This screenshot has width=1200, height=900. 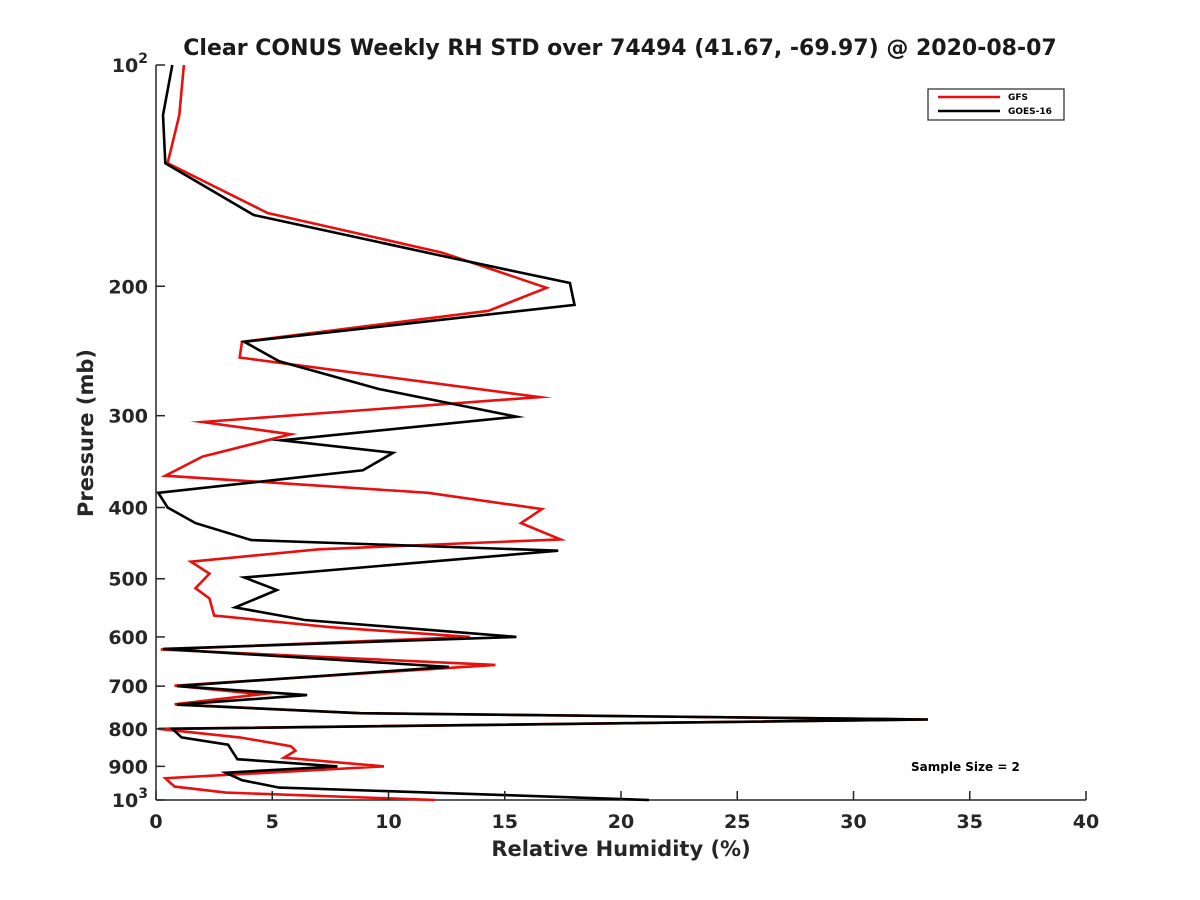 I want to click on y-tick-label: 700, so click(x=128, y=687).